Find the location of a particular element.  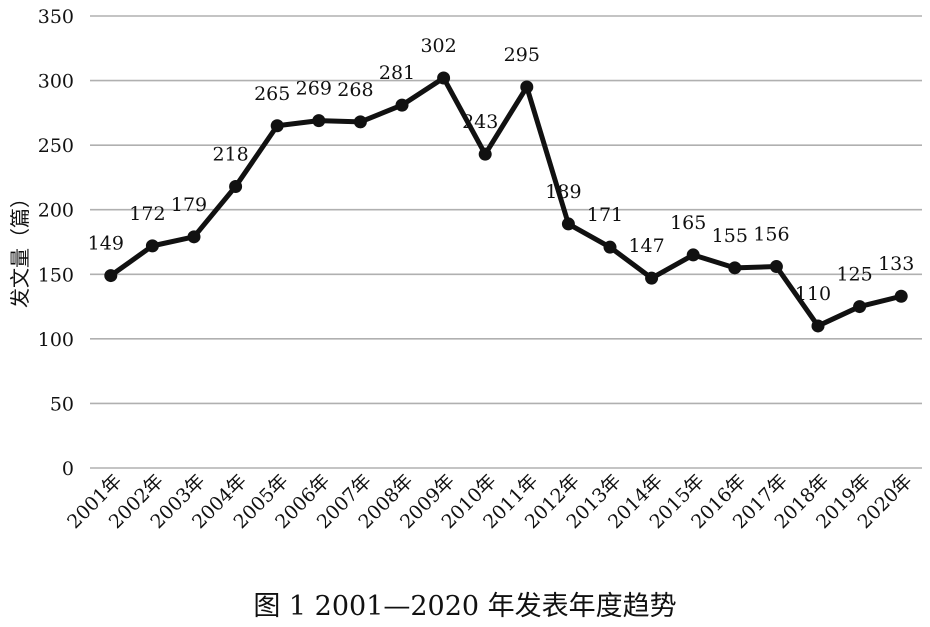

data-label: 281 is located at coordinates (397, 73).